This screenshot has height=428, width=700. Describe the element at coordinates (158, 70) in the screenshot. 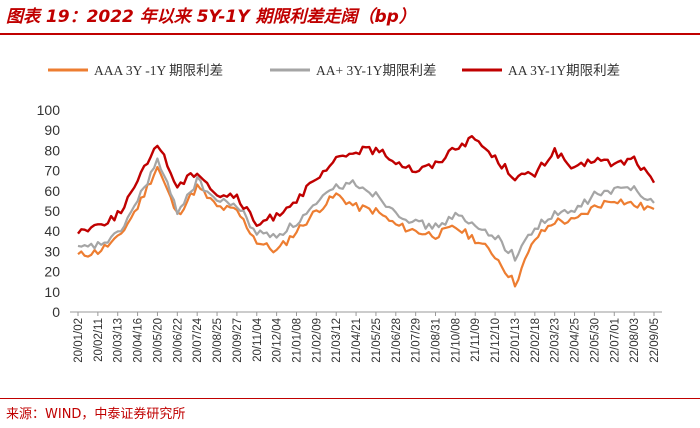

I see `legend-label: AAA 3Y -1Y 期限利差` at that location.